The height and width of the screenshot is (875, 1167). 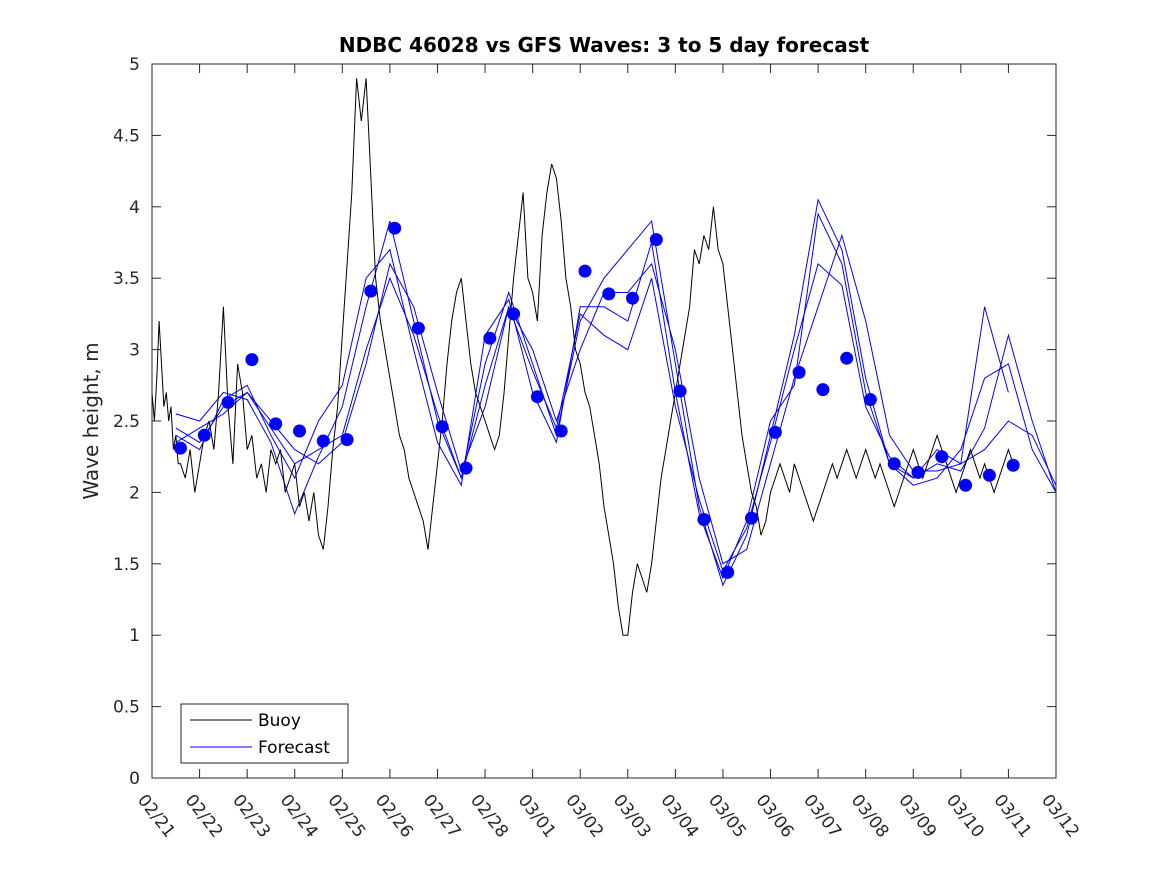 I want to click on y-axis-label: Wave height, m, so click(x=91, y=420).